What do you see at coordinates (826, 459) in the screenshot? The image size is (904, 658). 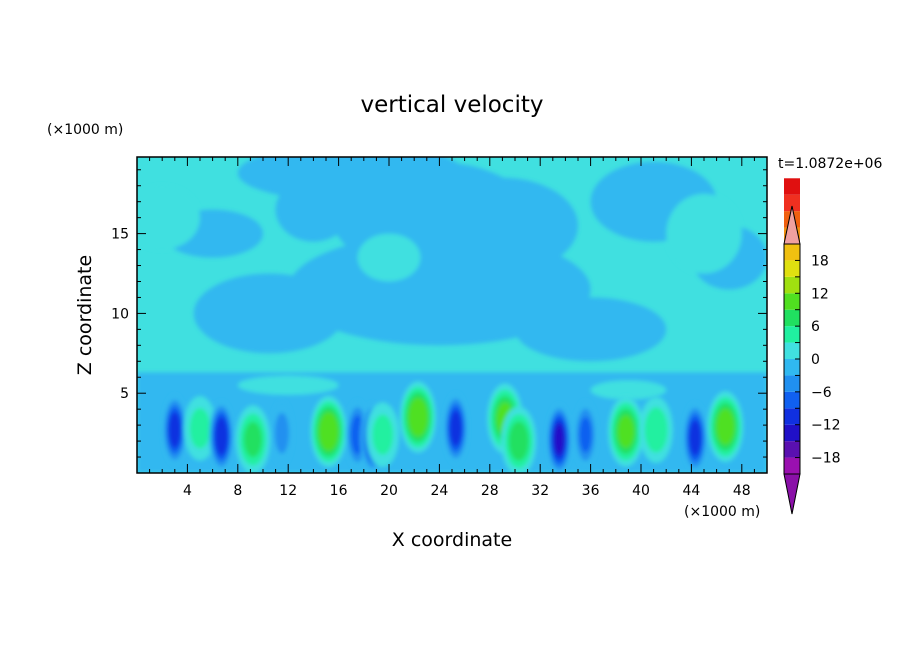 I see `colorbar-tick-label: −18` at bounding box center [826, 459].